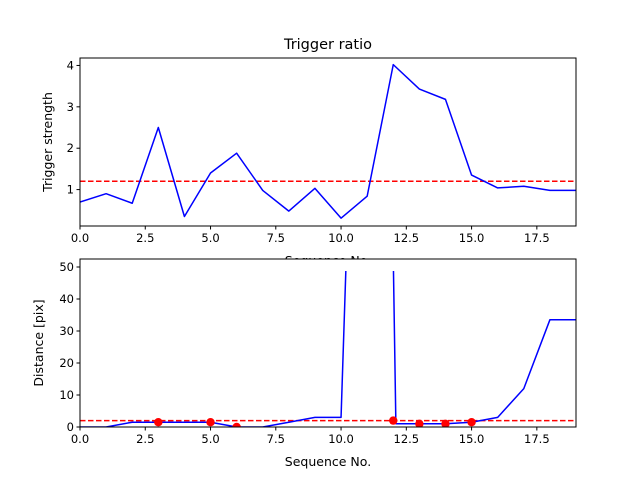  I want to click on y-tick-label: 40, so click(66, 299).